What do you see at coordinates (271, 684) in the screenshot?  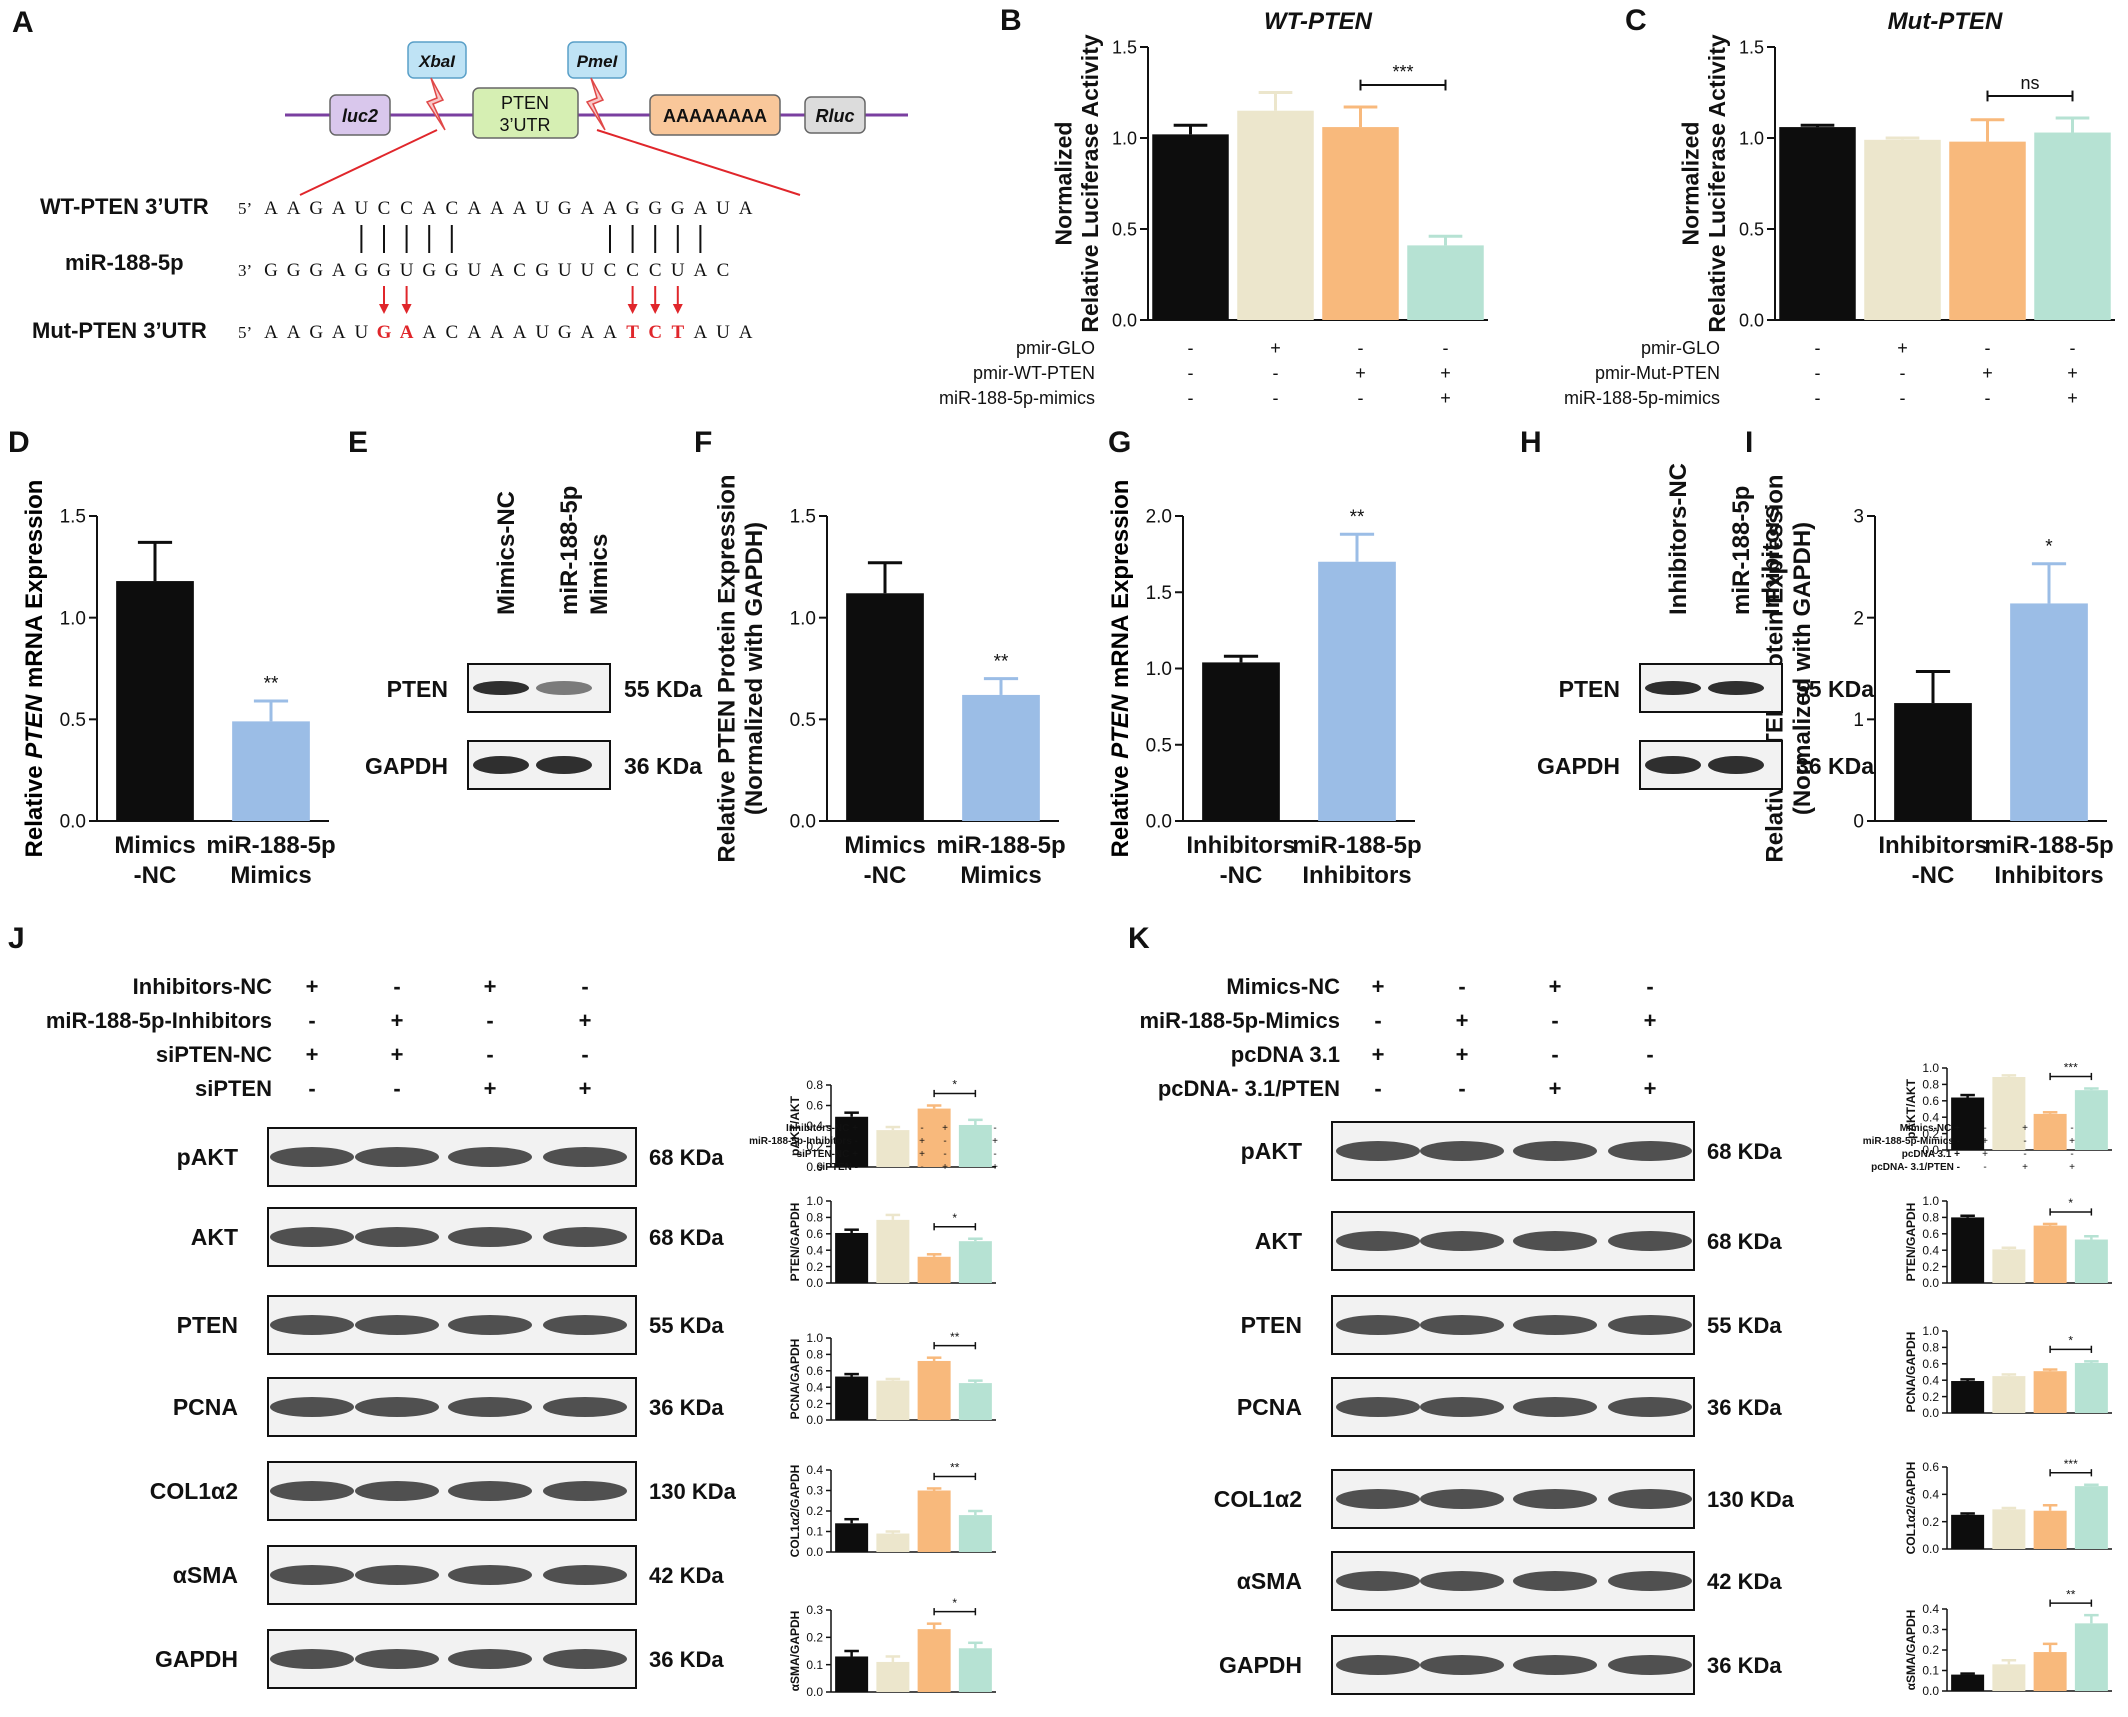 I see `significance-mark: **` at bounding box center [271, 684].